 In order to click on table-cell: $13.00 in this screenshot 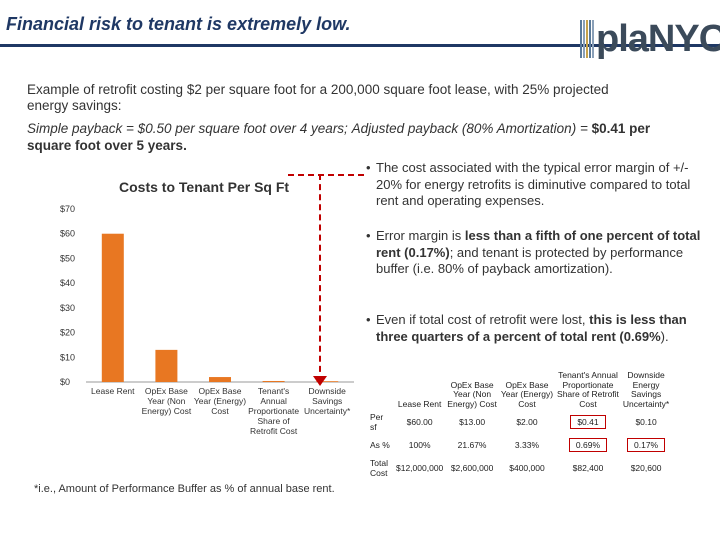, I will do `click(472, 422)`.